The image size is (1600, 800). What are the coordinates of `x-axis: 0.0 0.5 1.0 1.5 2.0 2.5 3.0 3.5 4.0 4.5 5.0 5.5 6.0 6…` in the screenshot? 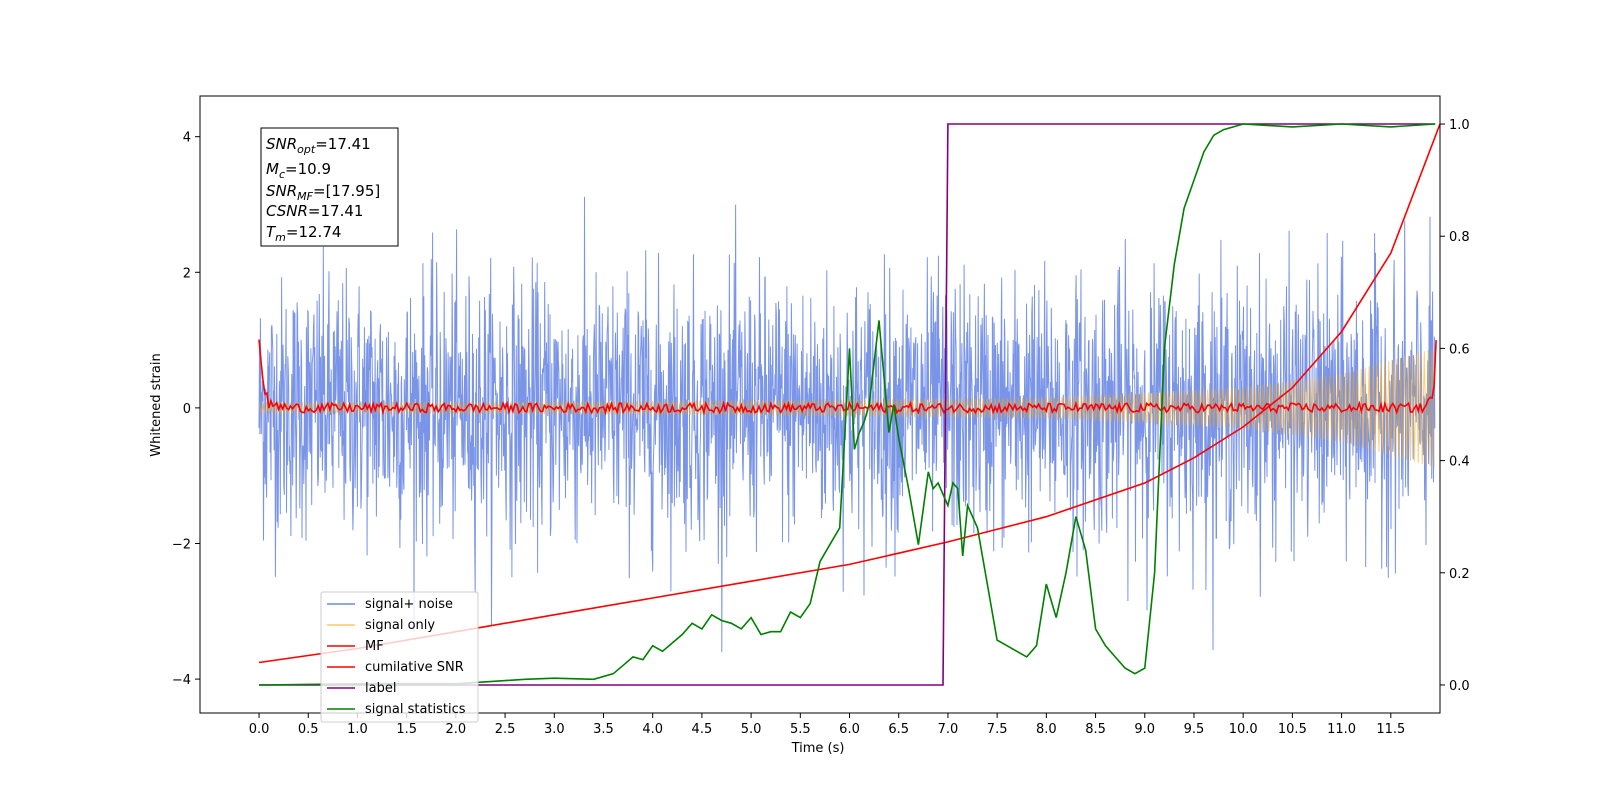 It's located at (827, 725).